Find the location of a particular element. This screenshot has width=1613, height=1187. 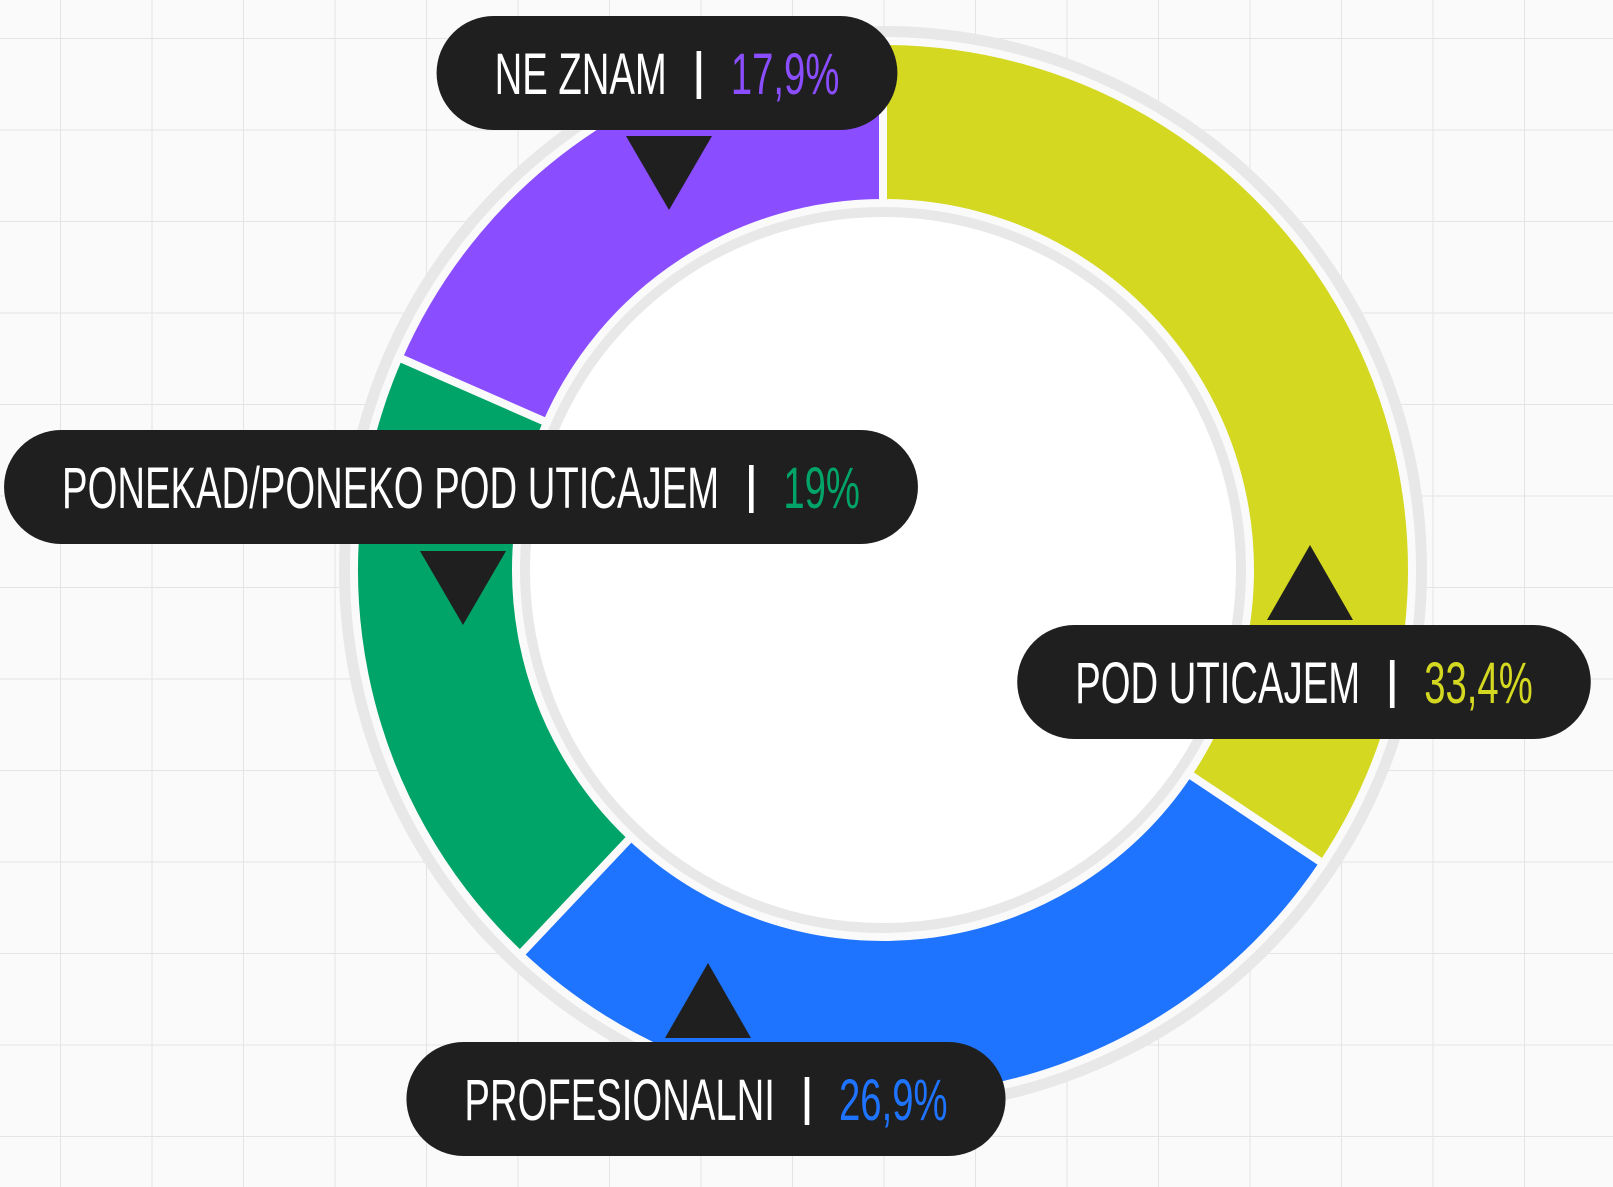

category-label: NE ZNAM is located at coordinates (581, 75).